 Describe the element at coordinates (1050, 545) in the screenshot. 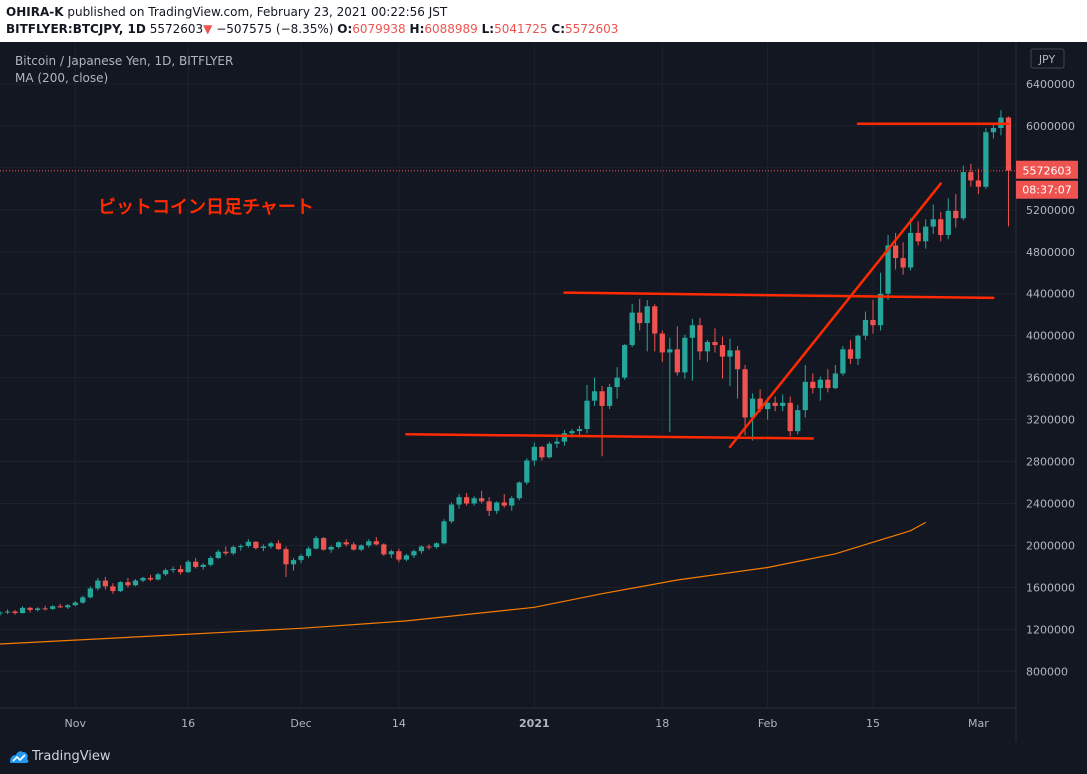

I see `price-tick-label: 2000000` at that location.